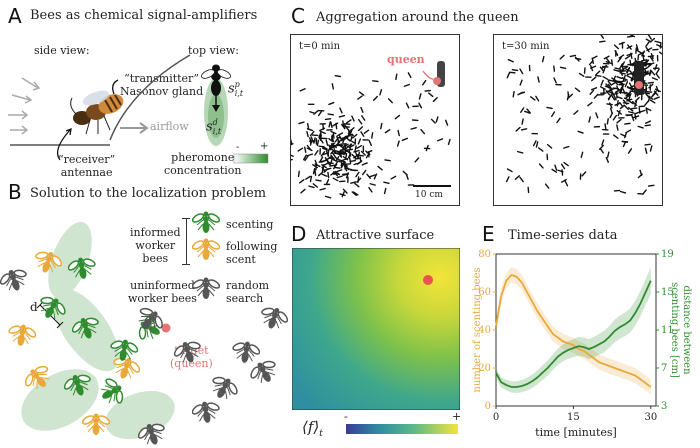 The height and width of the screenshot is (448, 700). I want to click on frame-t30: t=30 min, so click(578, 120).